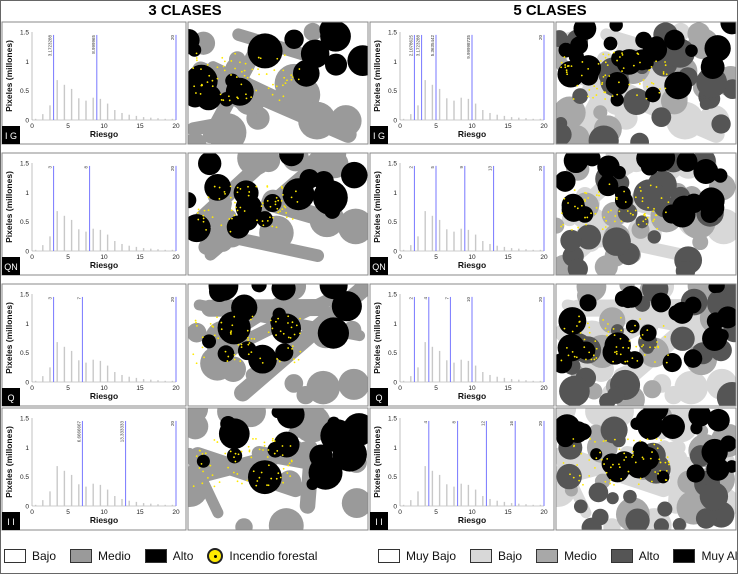 The width and height of the screenshot is (738, 574). I want to click on y-tick-label: 0.5, so click(24, 91).